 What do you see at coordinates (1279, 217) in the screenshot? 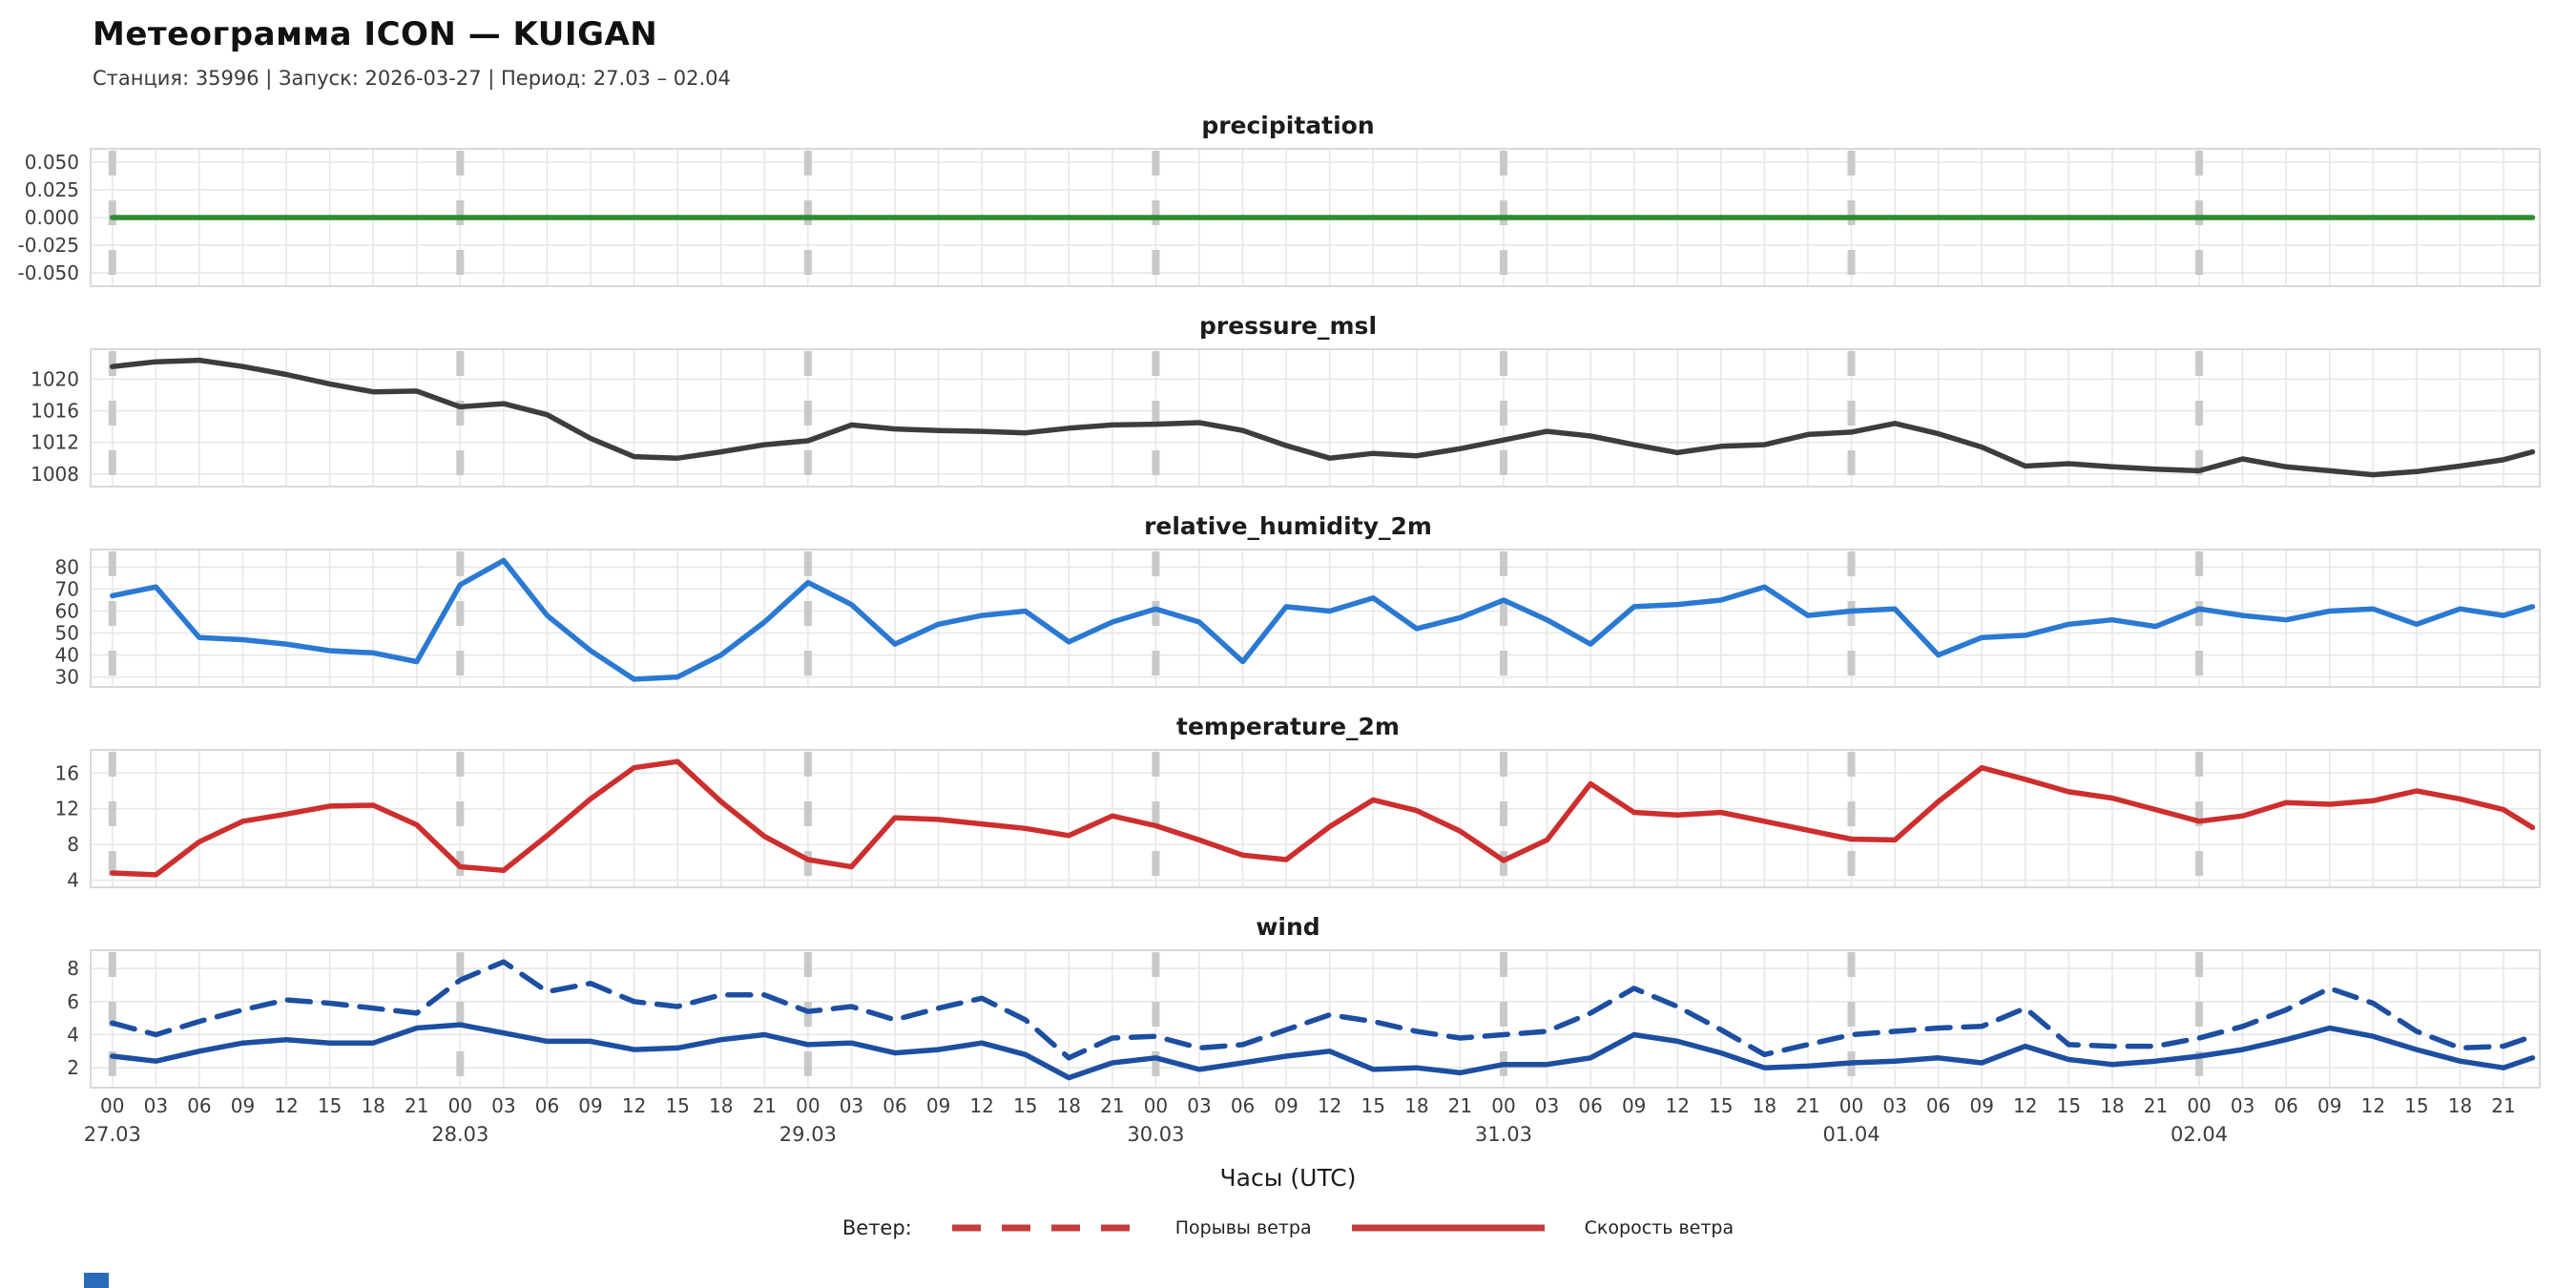
I see `chart-precipitation: -0.050 -0.025 0.000 0.025 0.050` at bounding box center [1279, 217].